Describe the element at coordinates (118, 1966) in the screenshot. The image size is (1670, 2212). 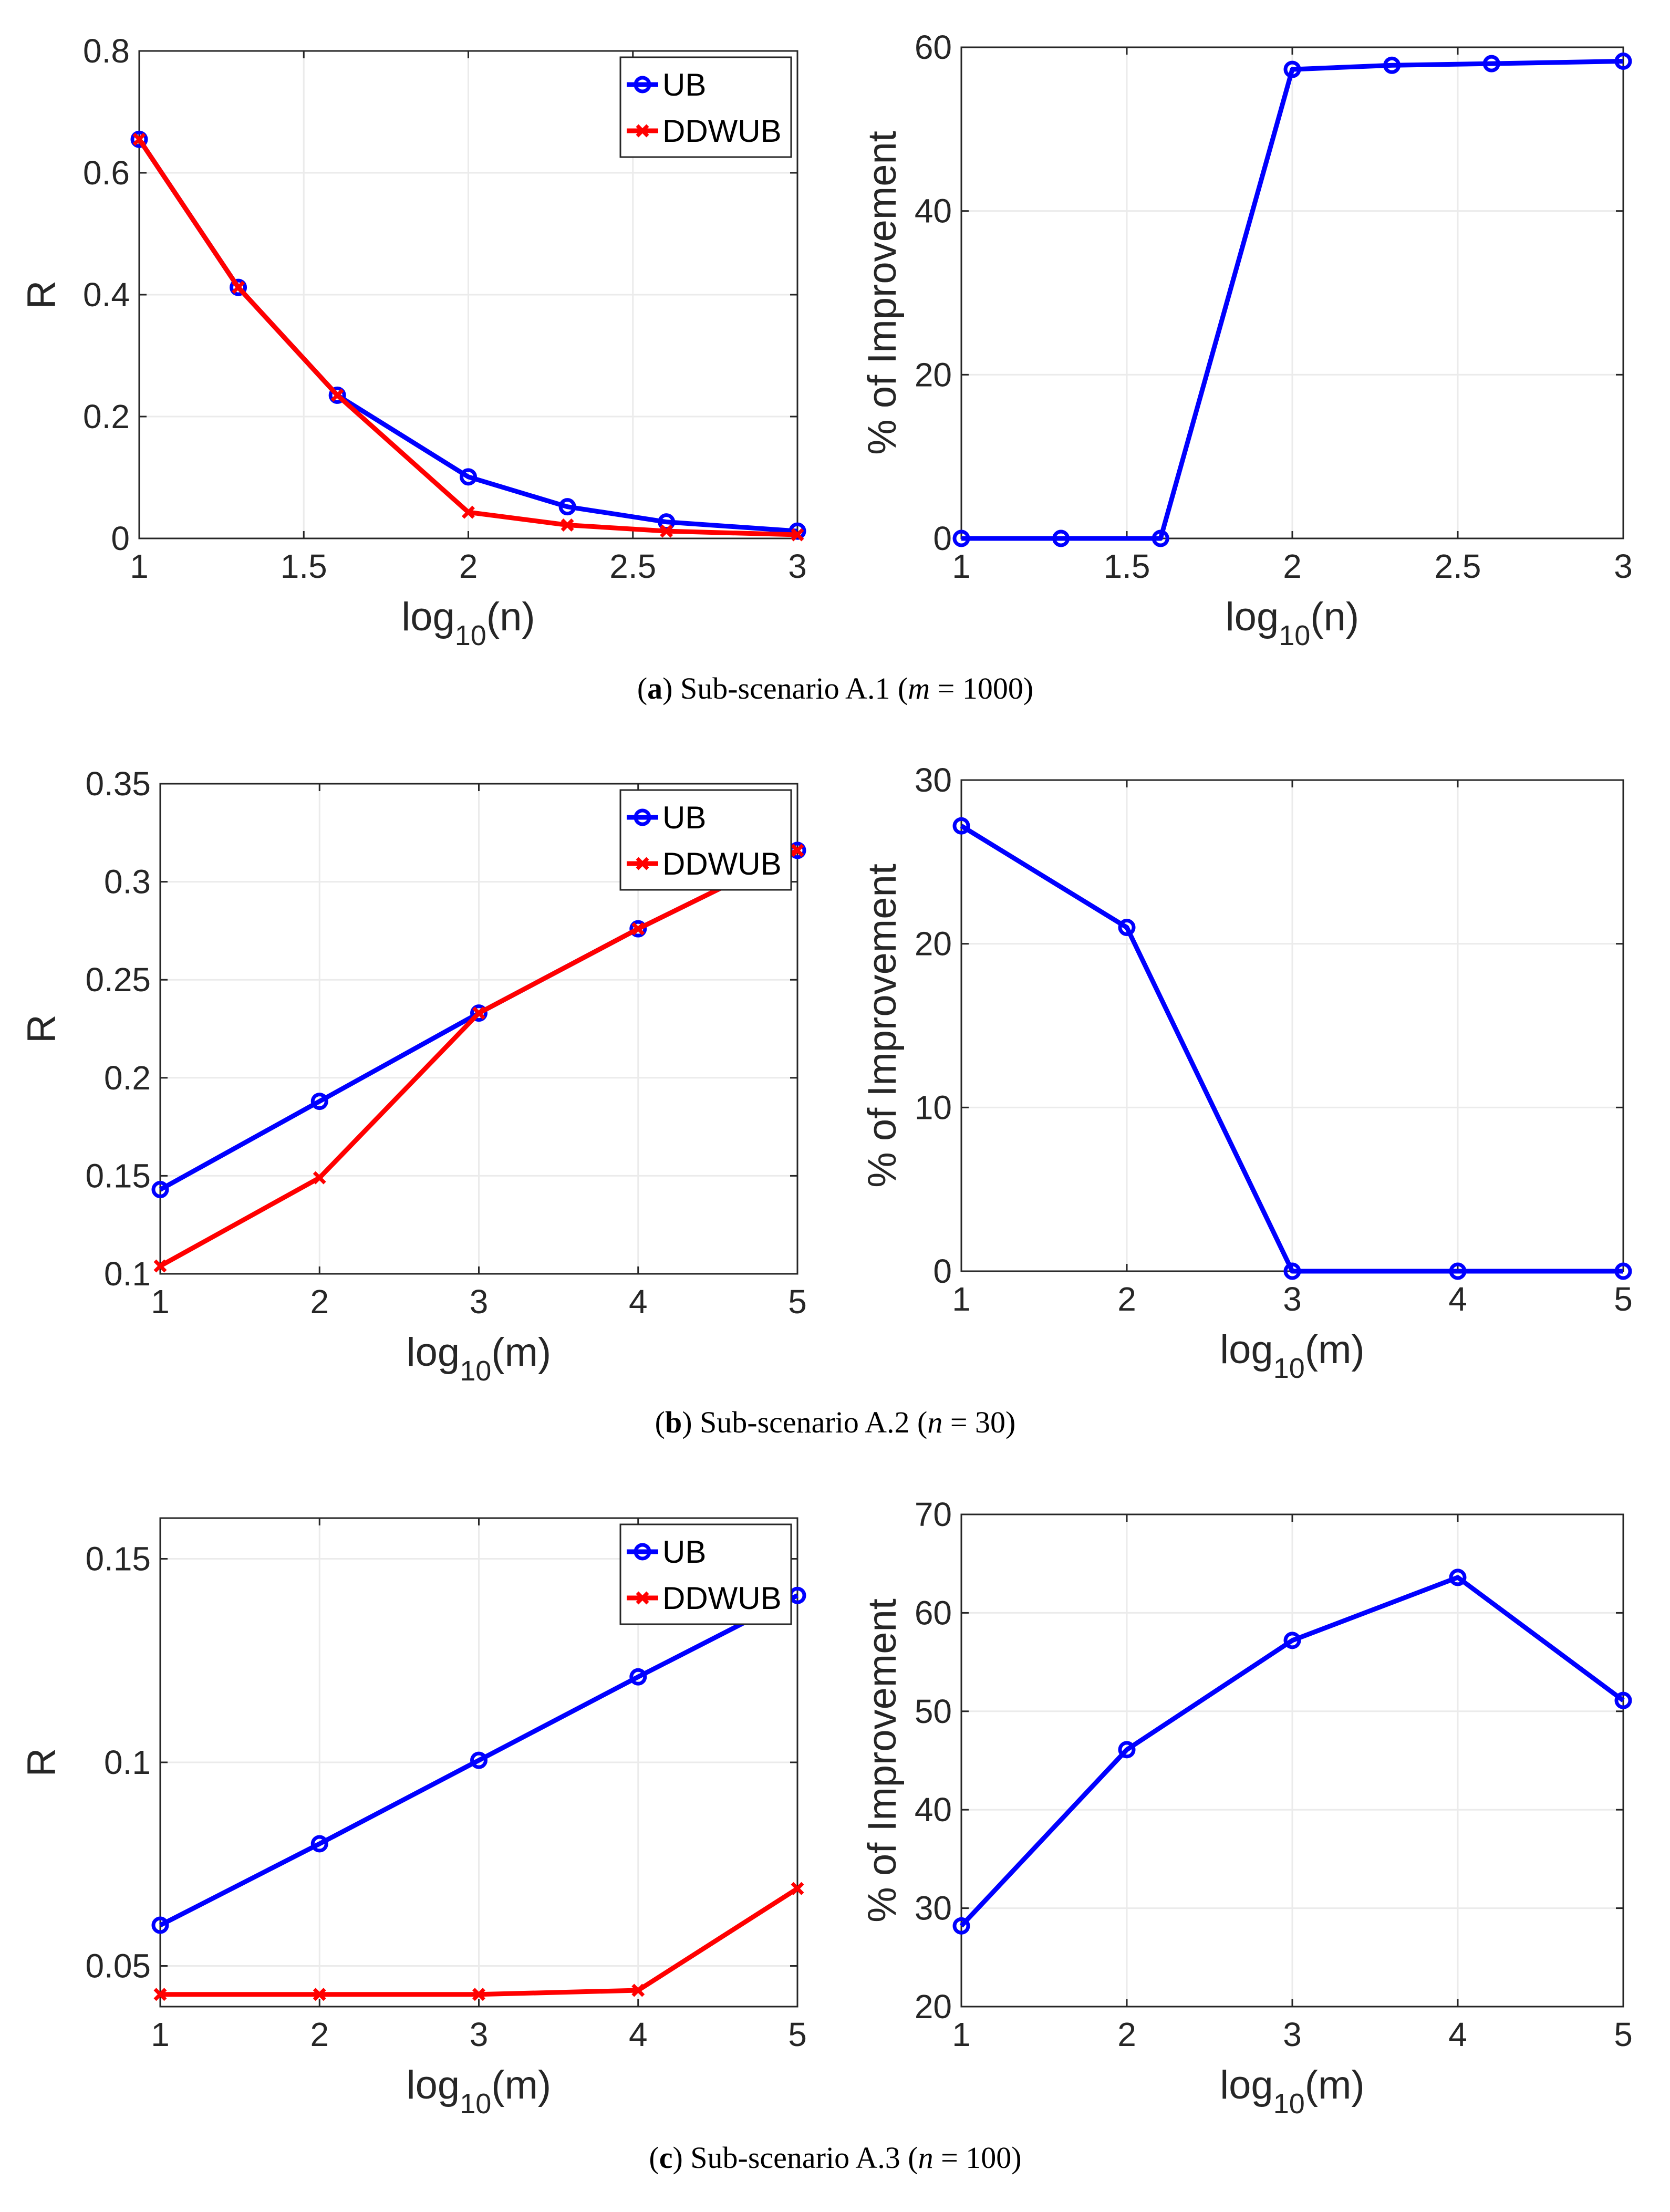
I see `y-tick-label: 0.05` at that location.